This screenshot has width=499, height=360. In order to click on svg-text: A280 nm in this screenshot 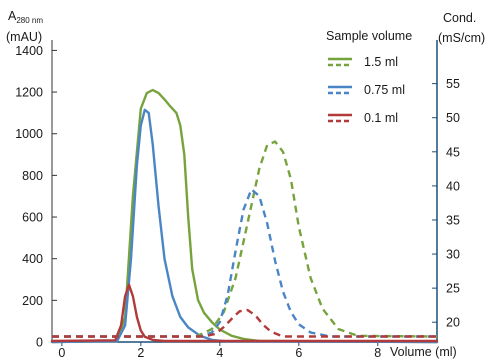, I will do `click(25, 17)`.